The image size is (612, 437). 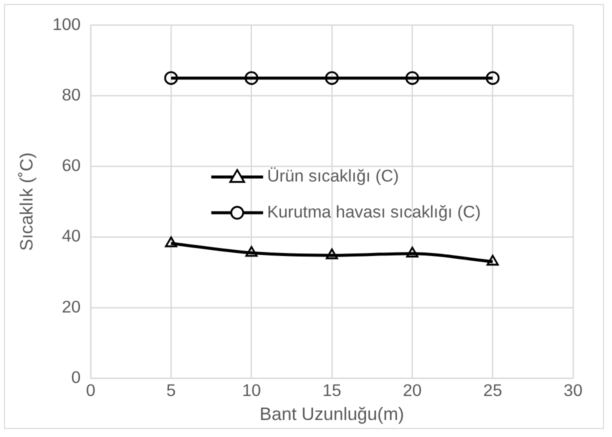 I want to click on y-tick-label: 0, so click(x=76, y=377).